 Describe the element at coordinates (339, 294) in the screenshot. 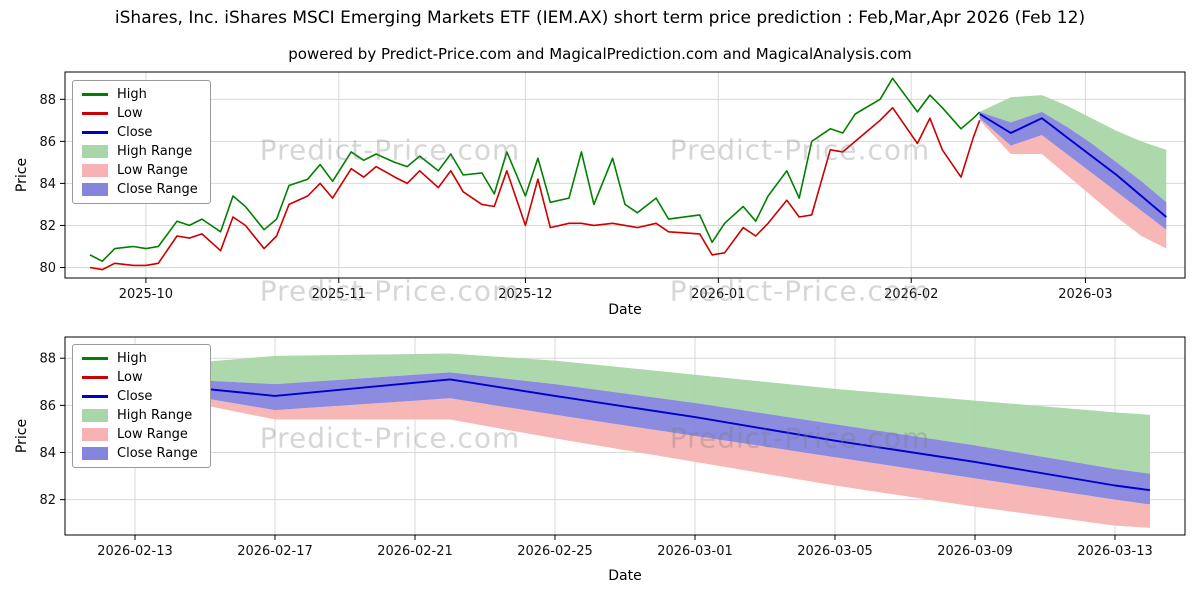

I see `x-tick-label: 2025-11` at that location.